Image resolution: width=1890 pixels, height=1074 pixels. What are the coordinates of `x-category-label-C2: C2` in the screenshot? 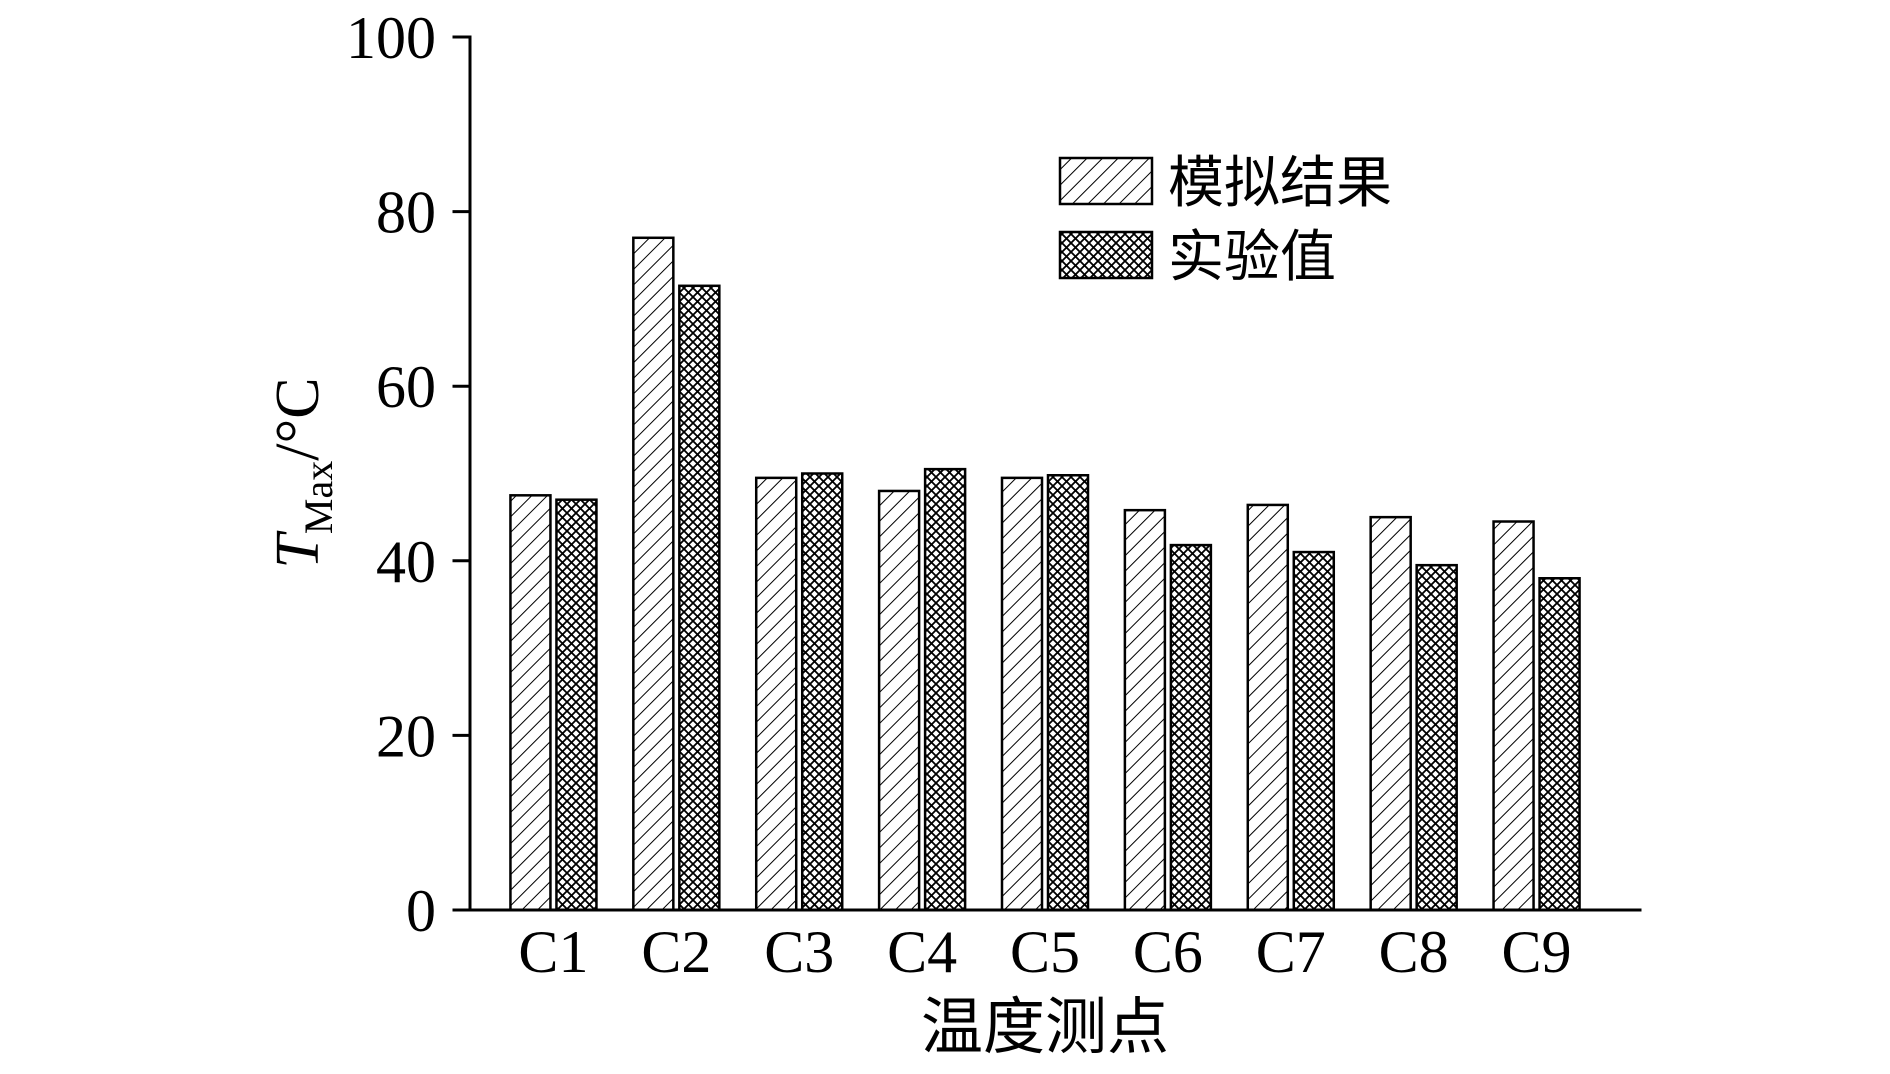 It's located at (676, 952).